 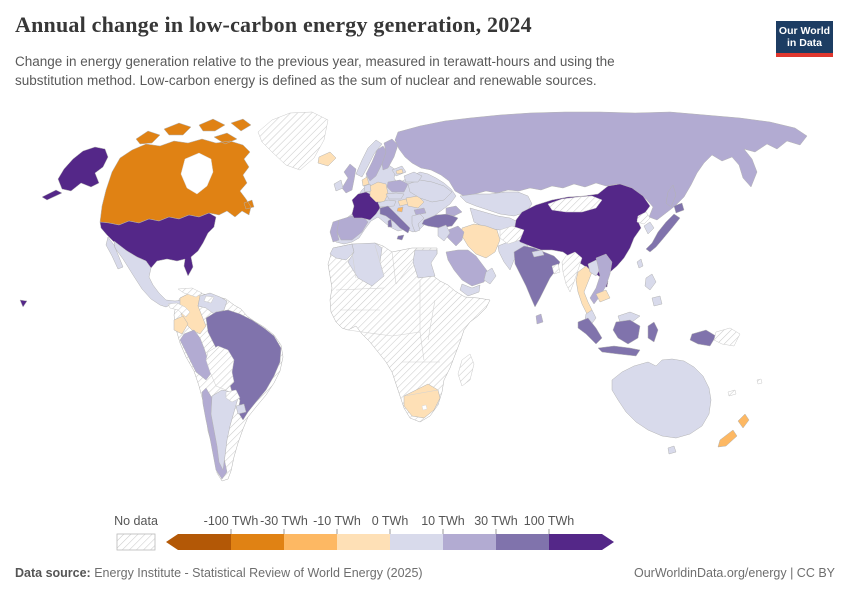 What do you see at coordinates (209, 299) in the screenshot?
I see `country-hispaniola` at bounding box center [209, 299].